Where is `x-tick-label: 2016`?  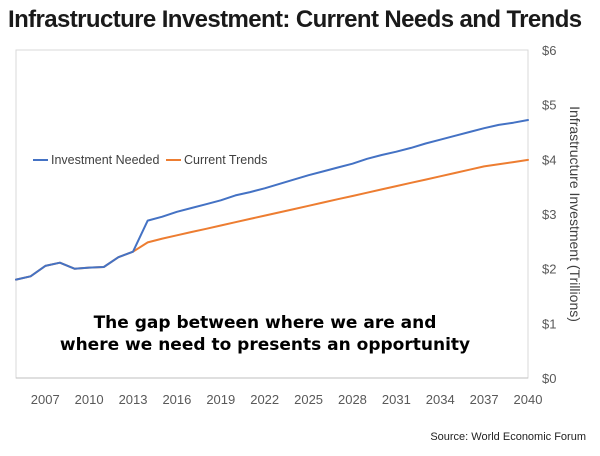
x-tick-label: 2016 is located at coordinates (176, 399).